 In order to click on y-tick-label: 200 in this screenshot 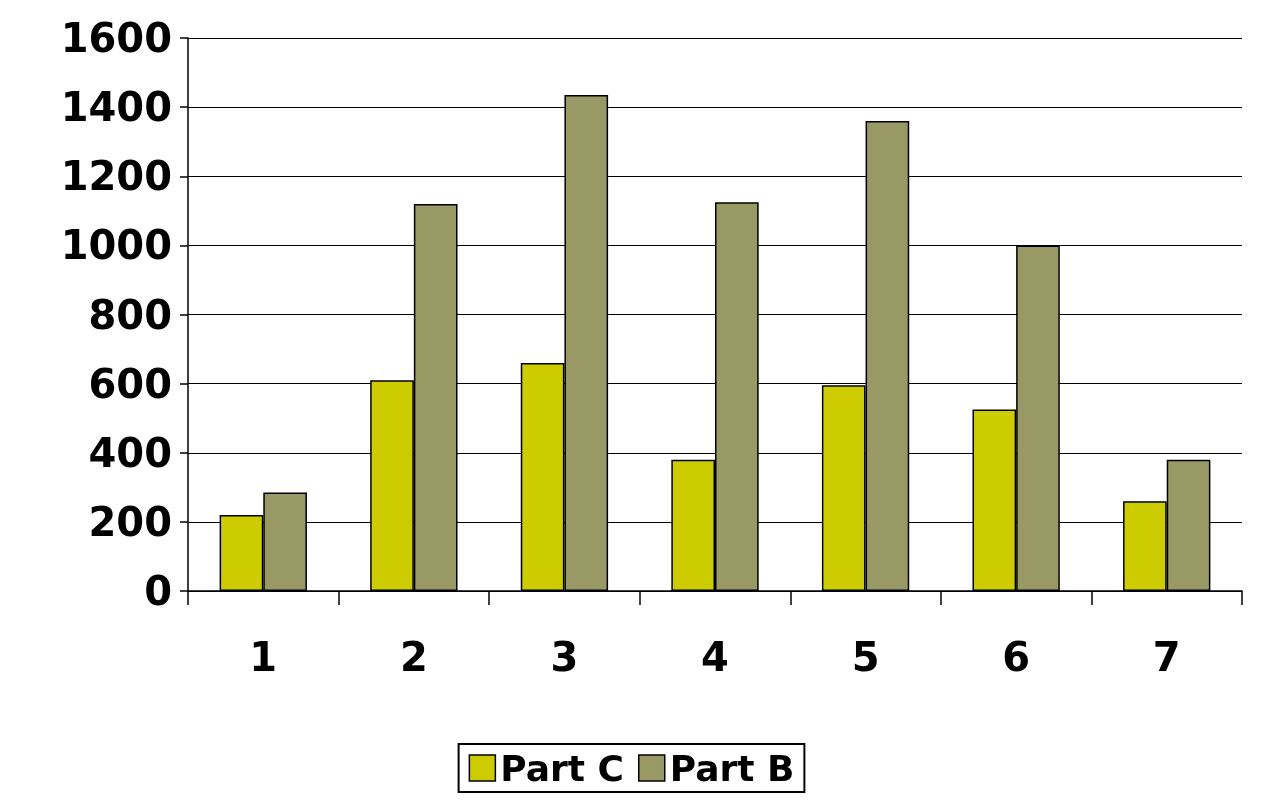, I will do `click(130, 521)`.